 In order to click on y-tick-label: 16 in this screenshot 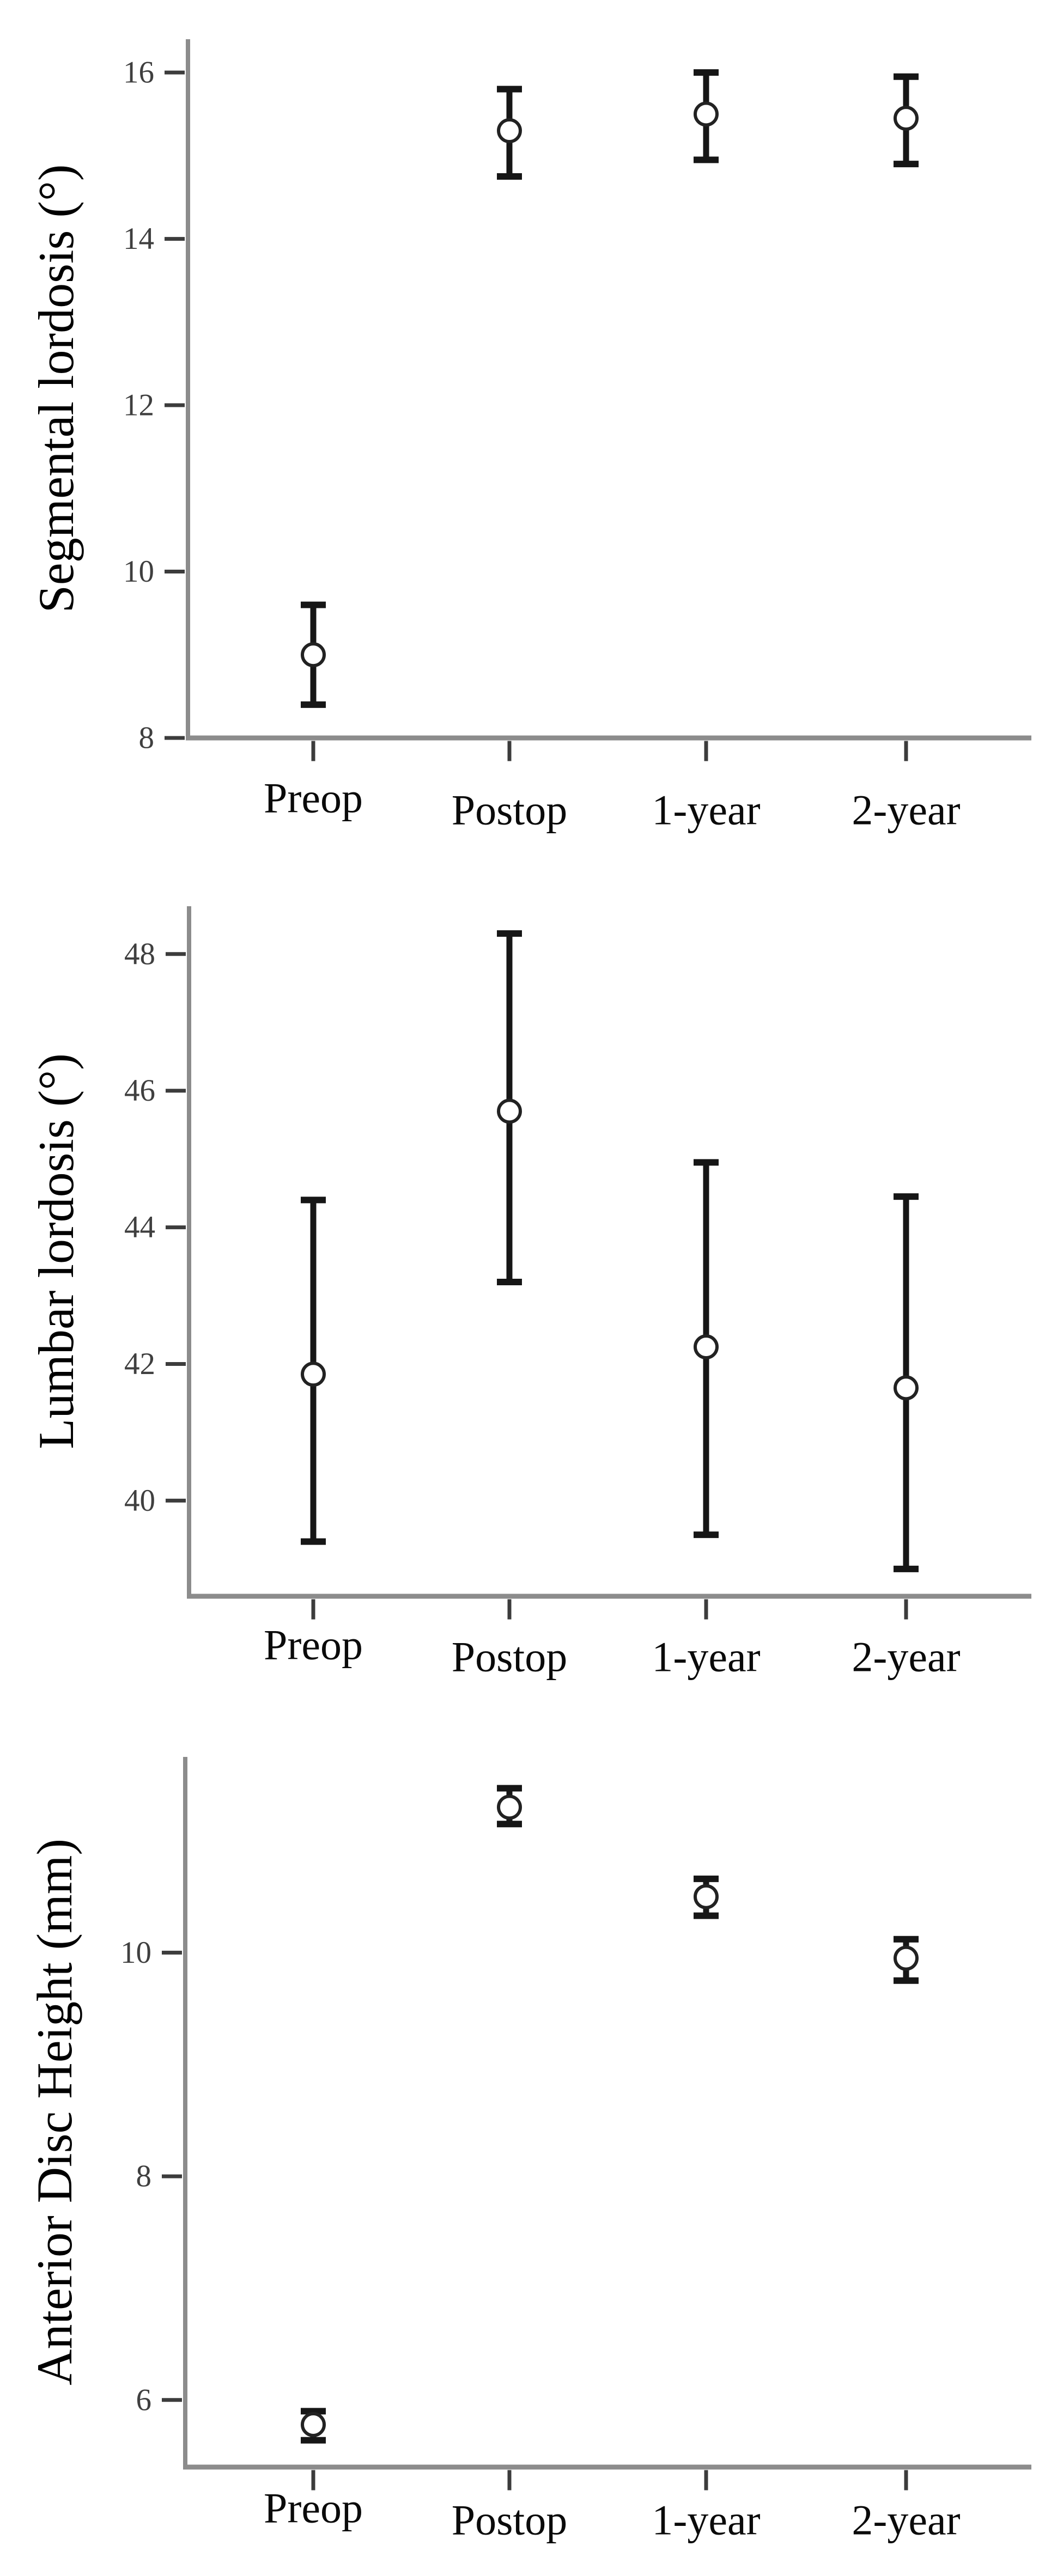, I will do `click(139, 73)`.